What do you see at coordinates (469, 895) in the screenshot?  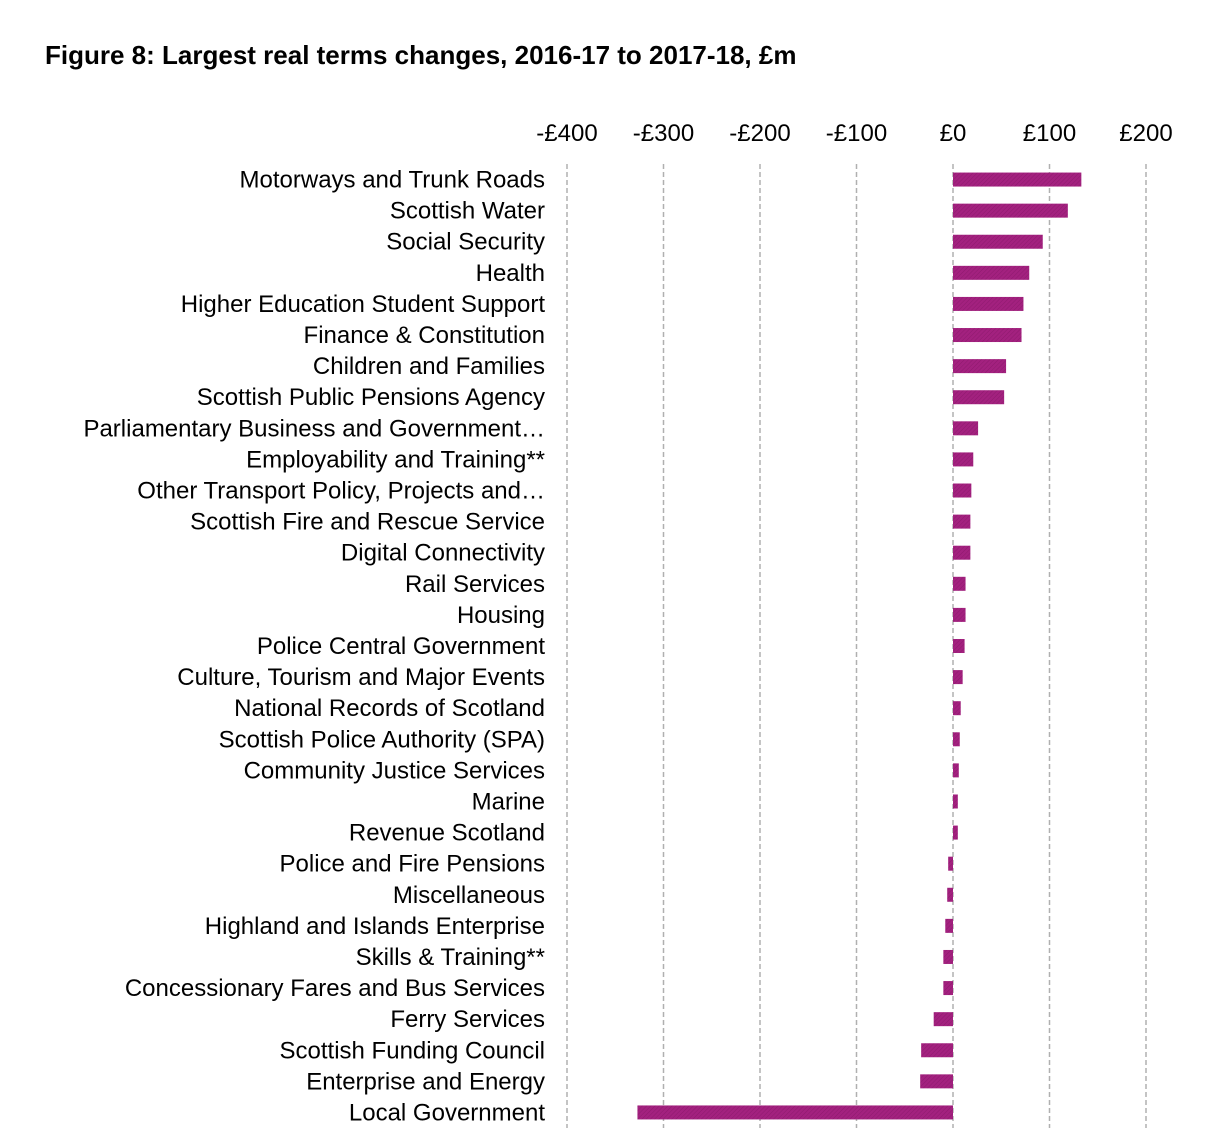 I see `category-label: Miscellaneous` at bounding box center [469, 895].